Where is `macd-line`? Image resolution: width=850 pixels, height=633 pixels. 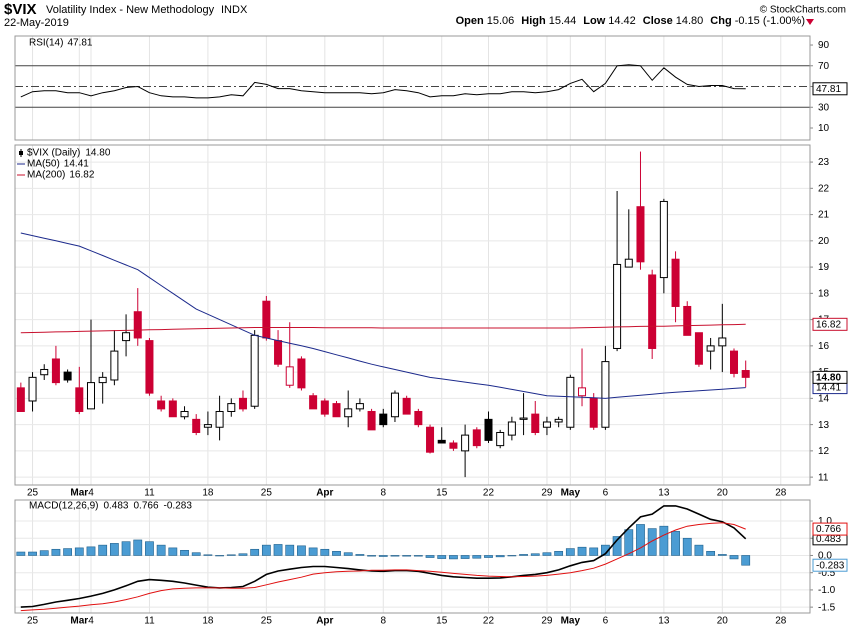
macd-line is located at coordinates (383, 556).